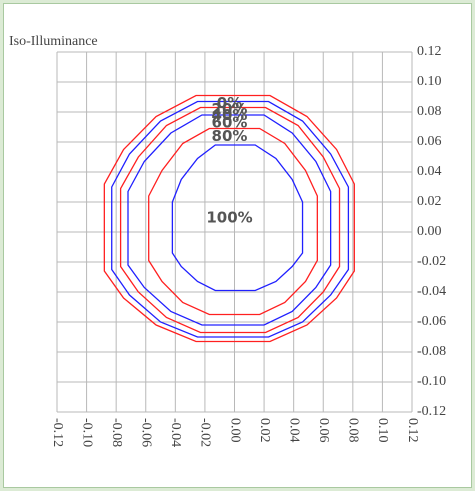 This screenshot has height=491, width=475. I want to click on x-tick-label: 0.02, so click(264, 430).